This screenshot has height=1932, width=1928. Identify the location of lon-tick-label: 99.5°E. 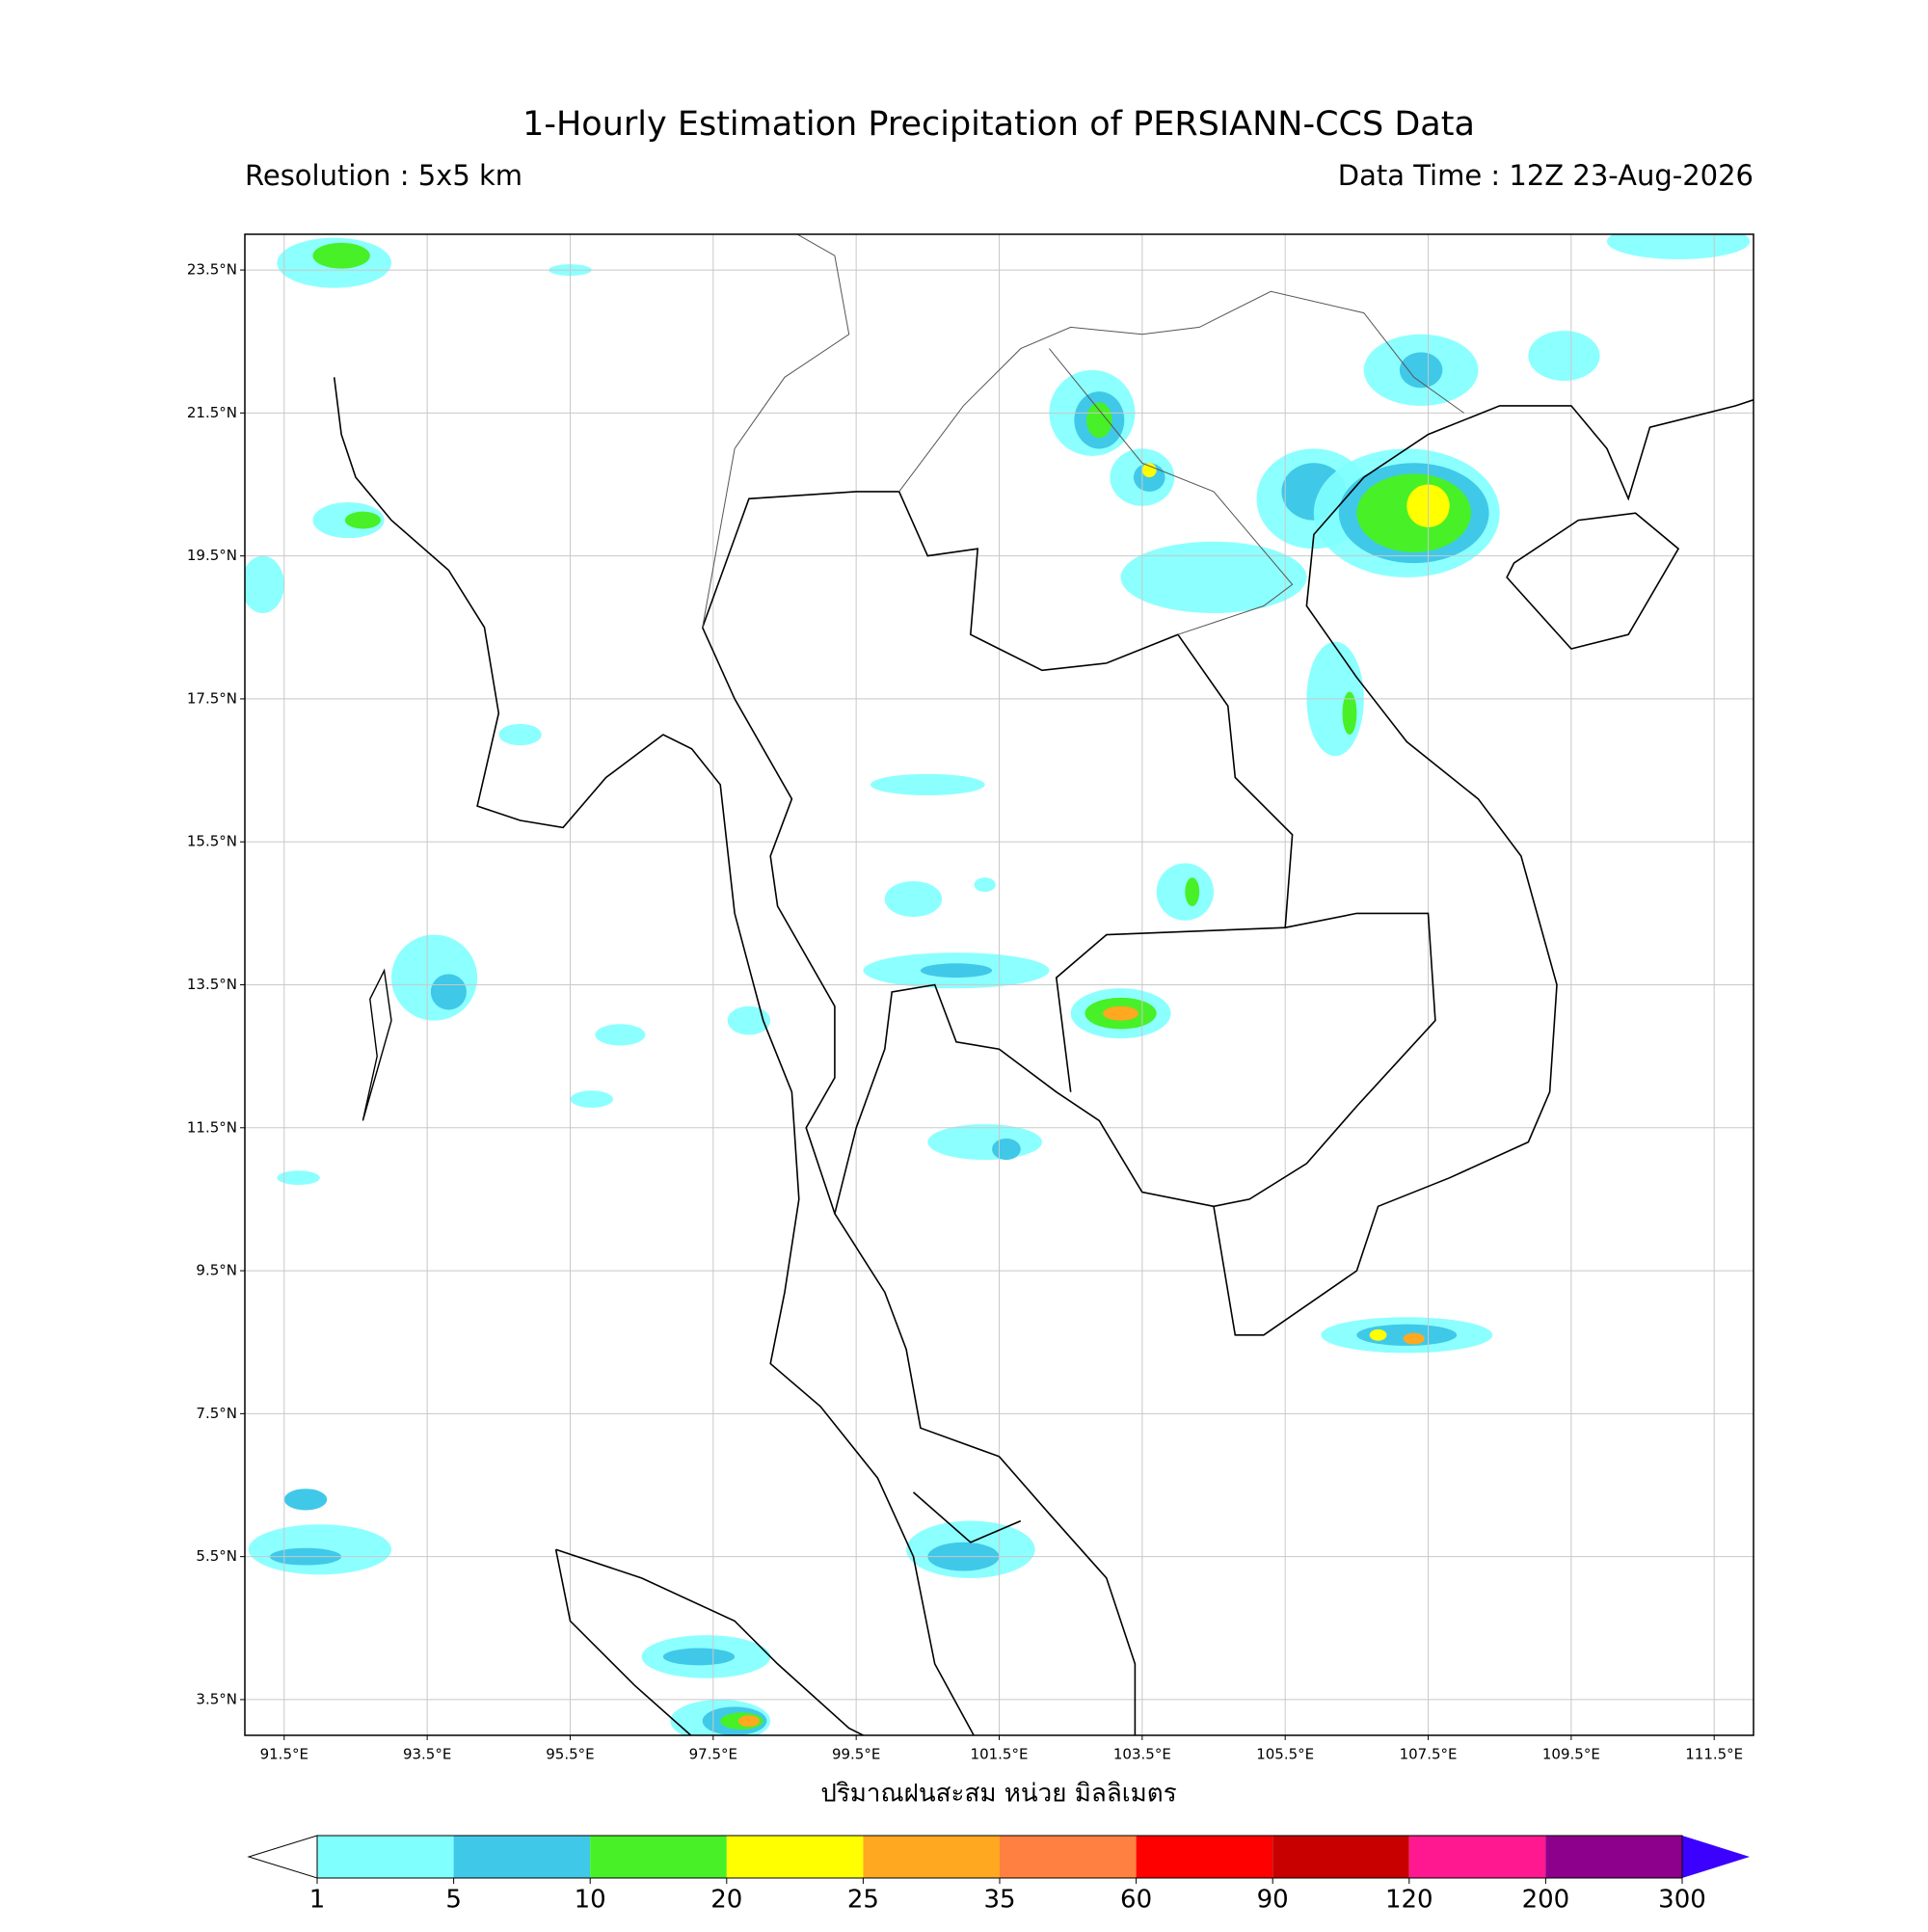
(856, 1755).